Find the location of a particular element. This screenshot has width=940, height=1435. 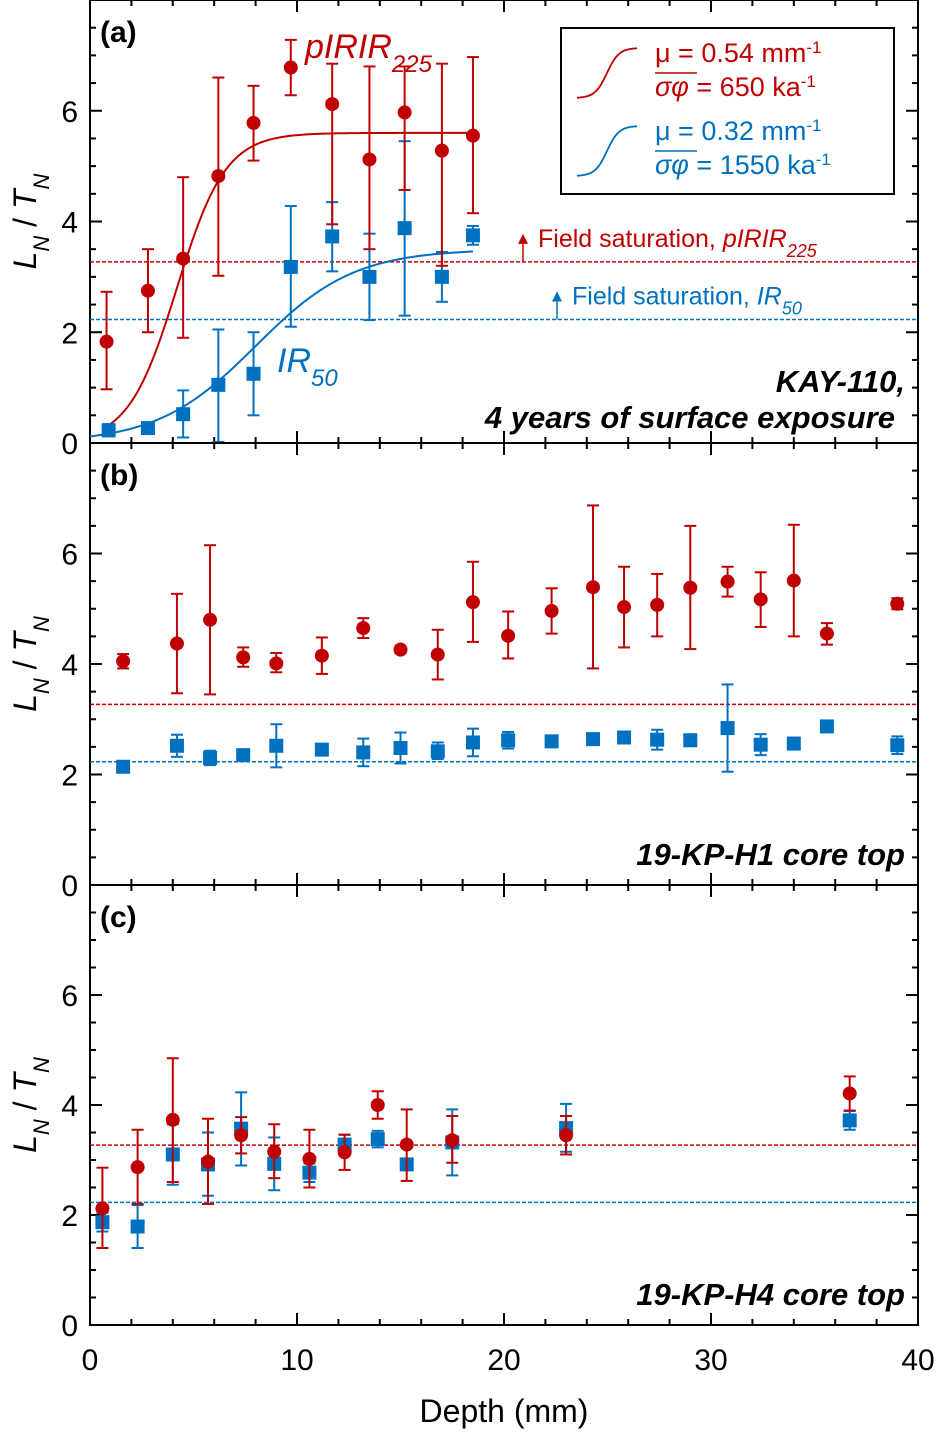

x-tick-label: 40 is located at coordinates (917, 1360).